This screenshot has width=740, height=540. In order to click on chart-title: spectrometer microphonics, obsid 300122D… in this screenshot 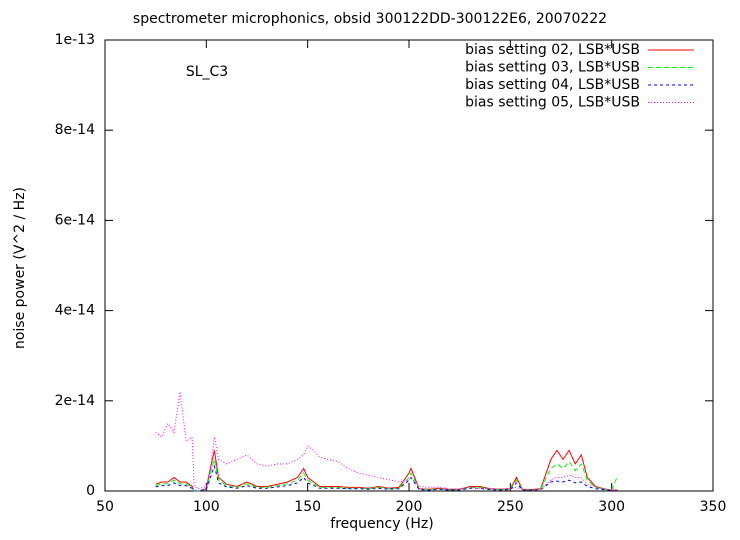, I will do `click(370, 19)`.